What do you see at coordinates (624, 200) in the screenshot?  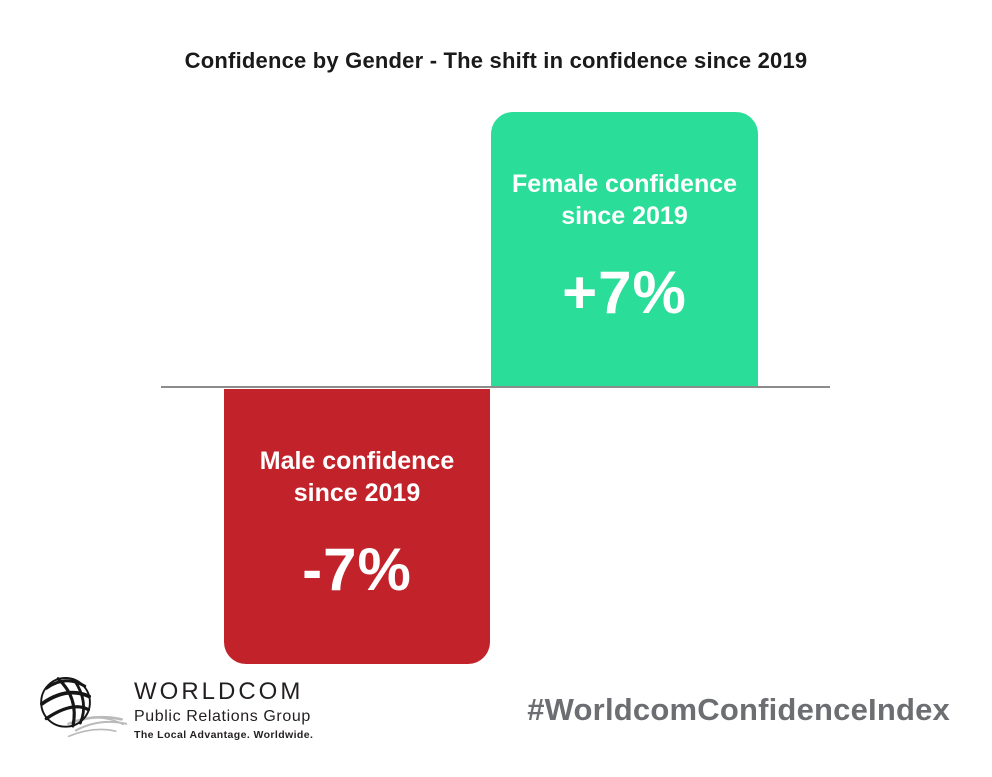 I see `bar-female-label: Female confidence since 2019` at bounding box center [624, 200].